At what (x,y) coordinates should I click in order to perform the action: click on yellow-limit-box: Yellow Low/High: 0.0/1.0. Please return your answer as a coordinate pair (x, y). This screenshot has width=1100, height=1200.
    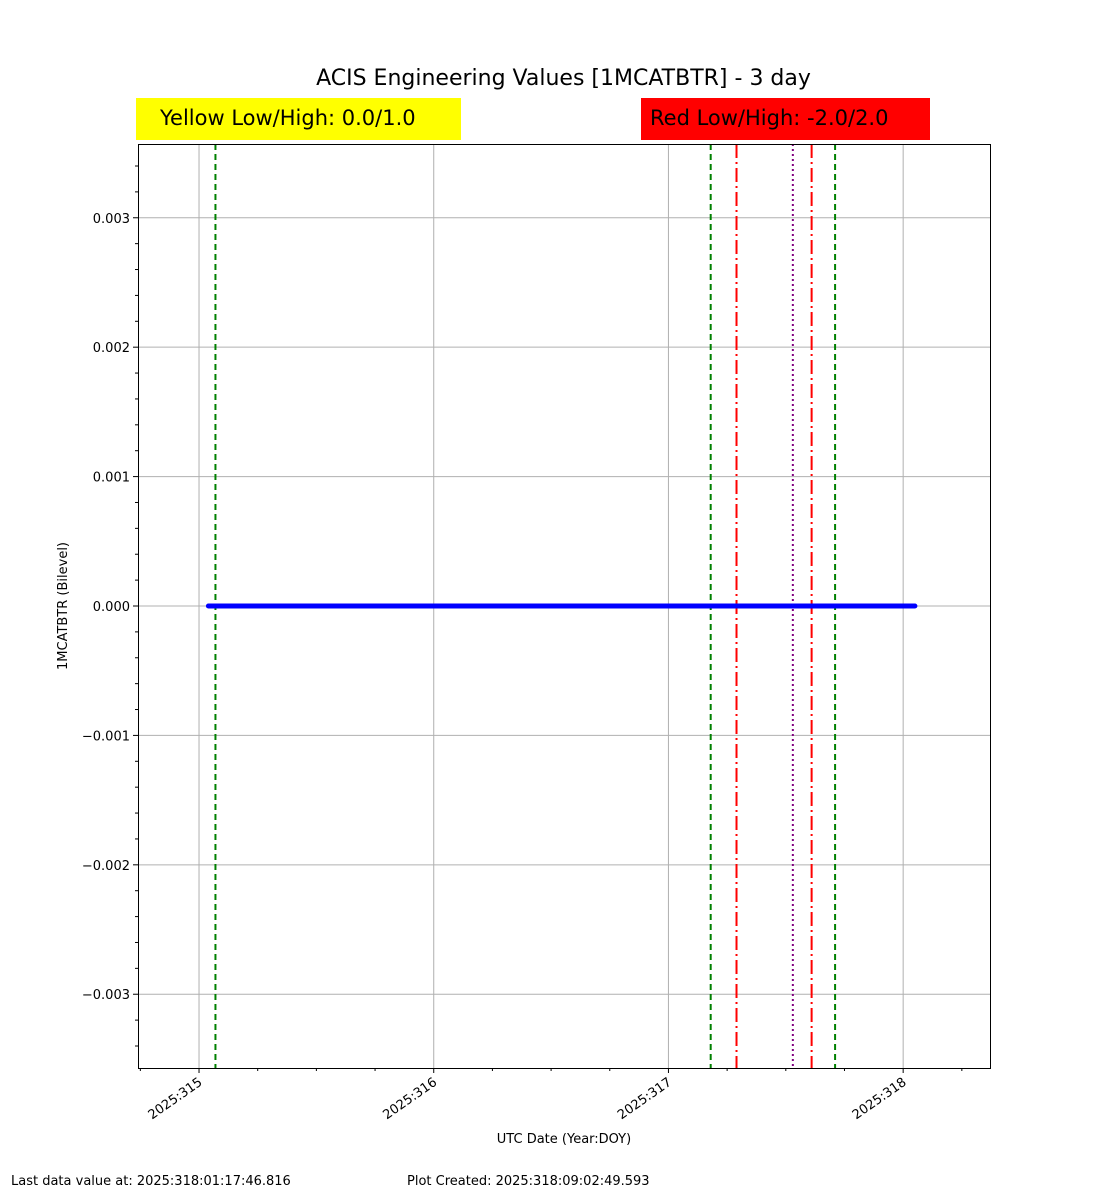
    Looking at the image, I should click on (298, 119).